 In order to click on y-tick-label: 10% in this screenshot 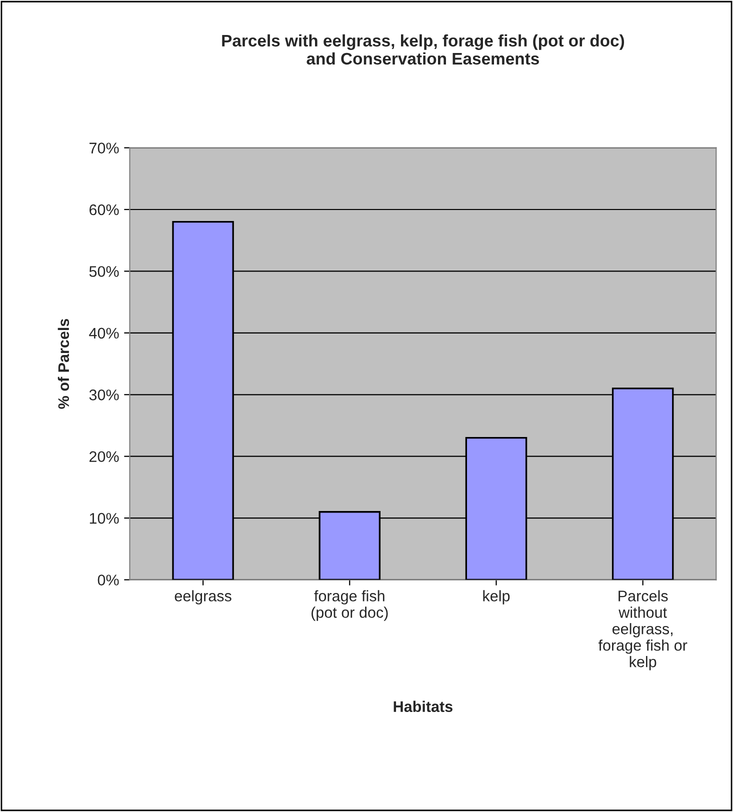, I will do `click(104, 518)`.